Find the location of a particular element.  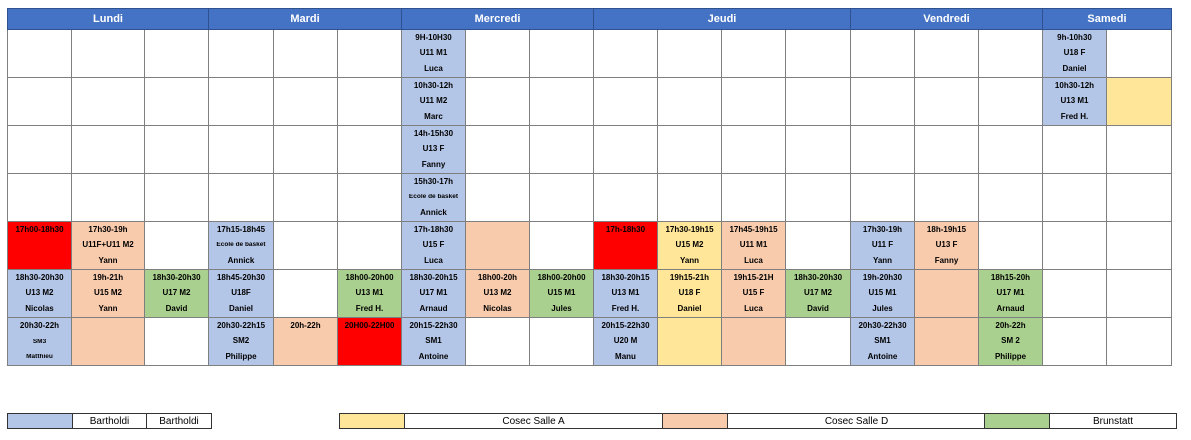

session-time: 20h-22h is located at coordinates (305, 326).